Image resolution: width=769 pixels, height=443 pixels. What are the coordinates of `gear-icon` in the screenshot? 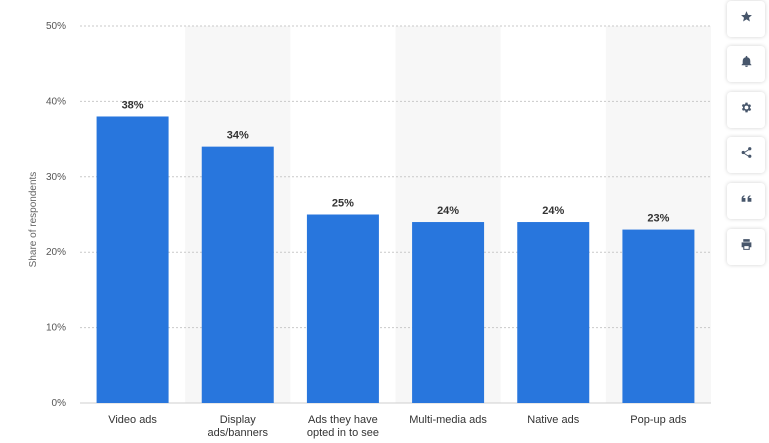 It's located at (746, 110).